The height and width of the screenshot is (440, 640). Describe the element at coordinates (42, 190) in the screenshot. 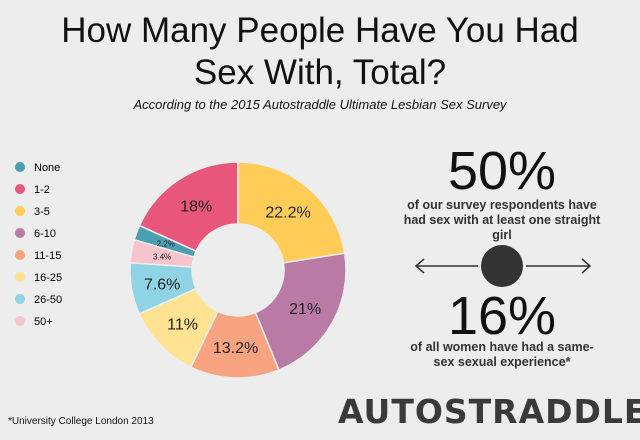

I see `legend-label: 1-2` at that location.